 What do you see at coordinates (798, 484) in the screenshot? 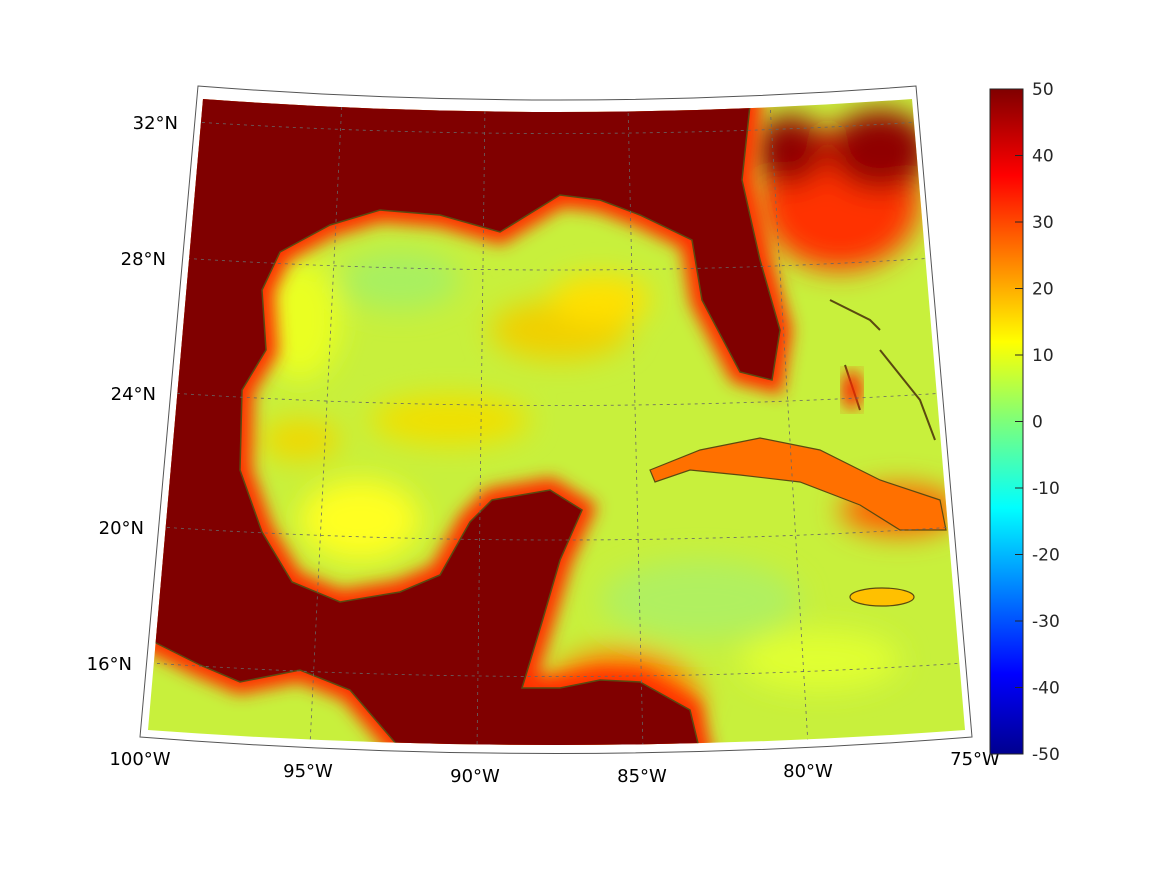
I see `cuba` at bounding box center [798, 484].